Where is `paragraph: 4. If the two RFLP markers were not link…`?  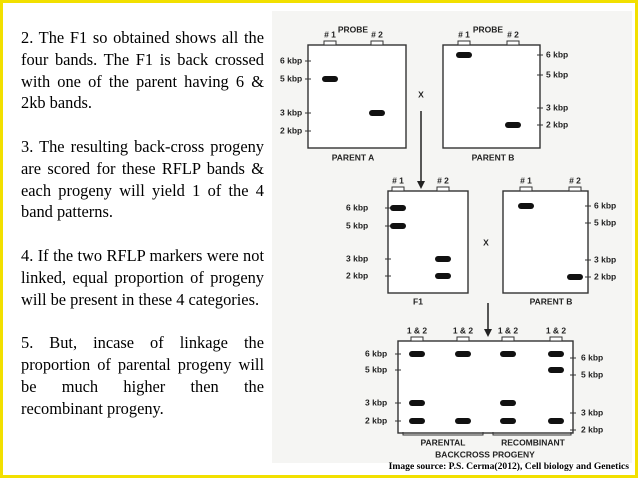 paragraph: 4. If the two RFLP markers were not link… is located at coordinates (142, 277).